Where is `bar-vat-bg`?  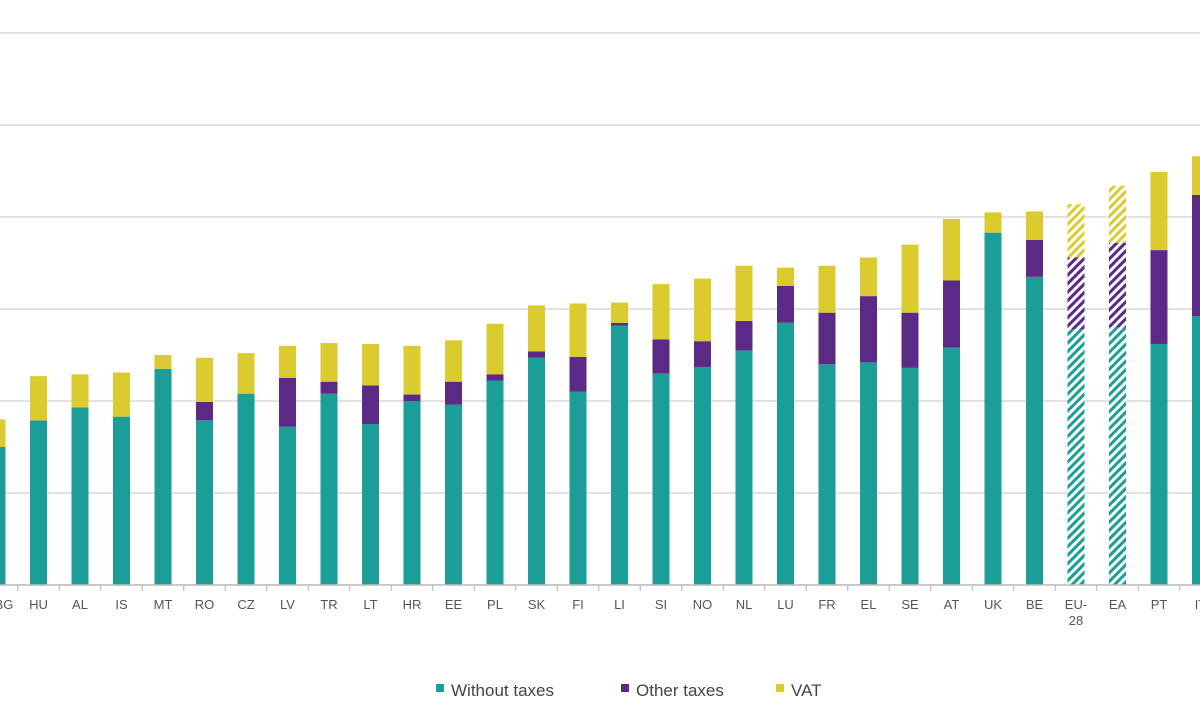 bar-vat-bg is located at coordinates (3, 433).